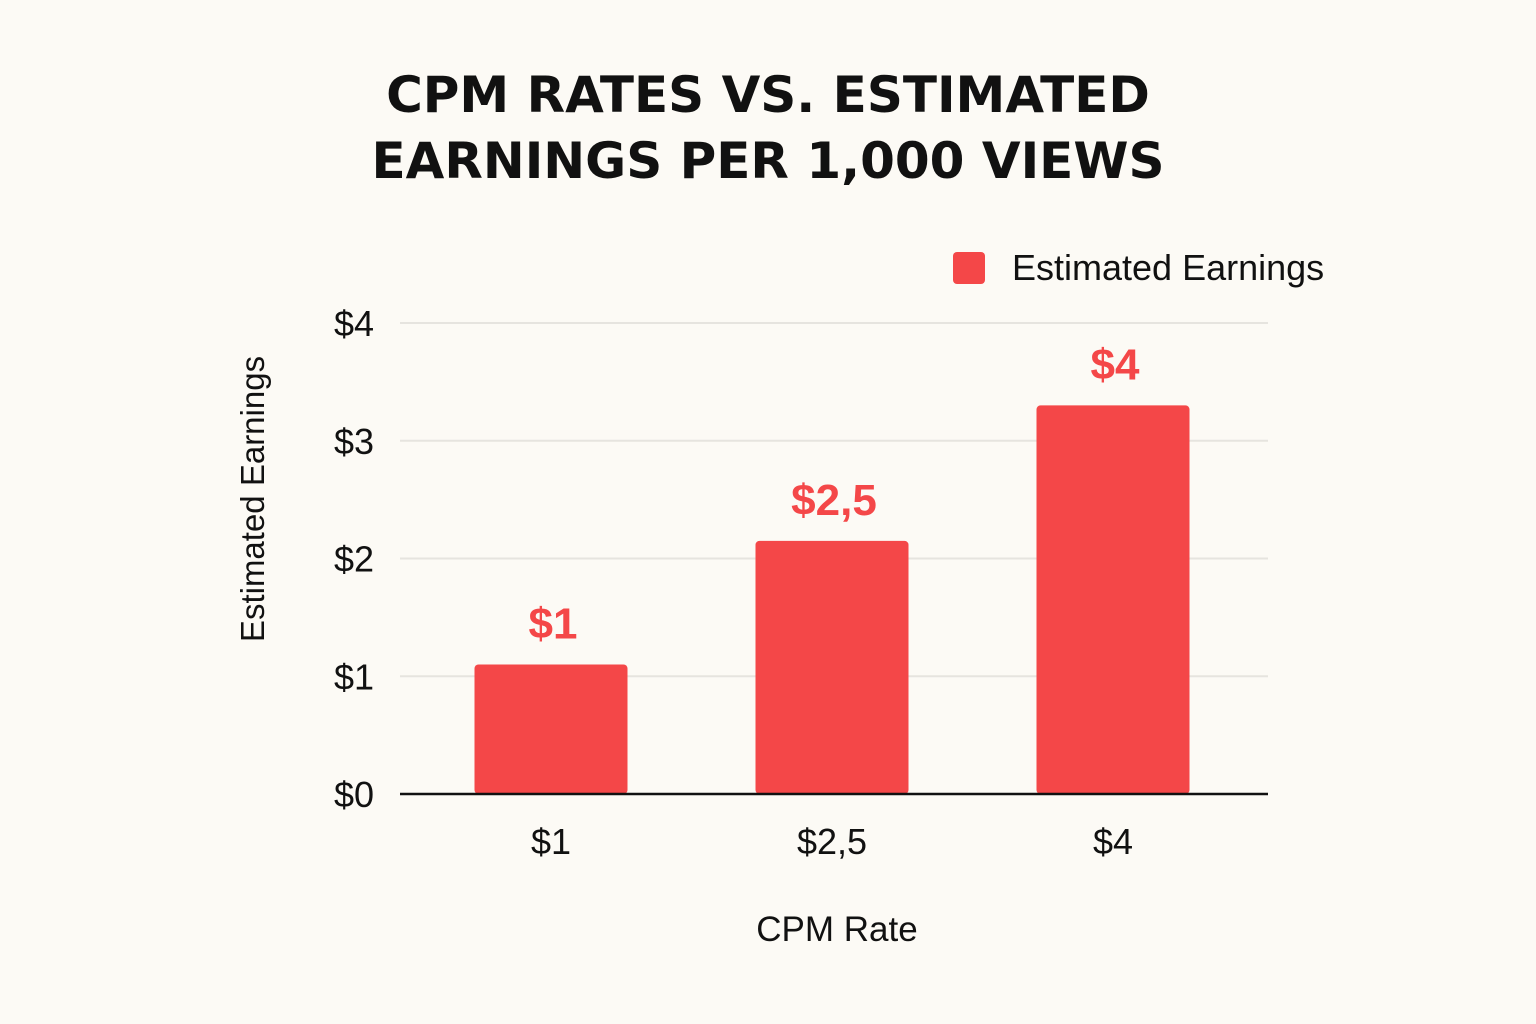 The image size is (1536, 1024). I want to click on y-tick-label: $4, so click(354, 323).